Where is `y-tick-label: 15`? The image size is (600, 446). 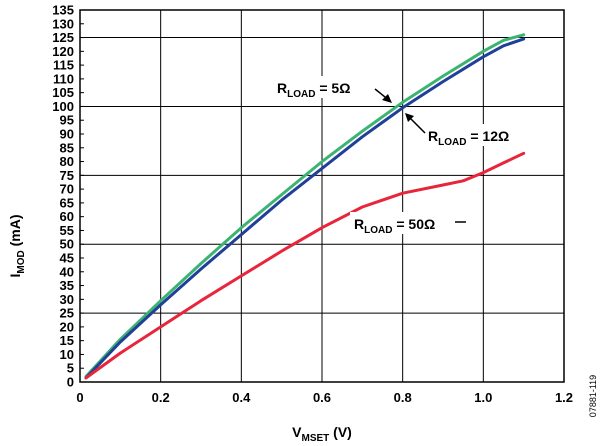 y-tick-label: 15 is located at coordinates (67, 340).